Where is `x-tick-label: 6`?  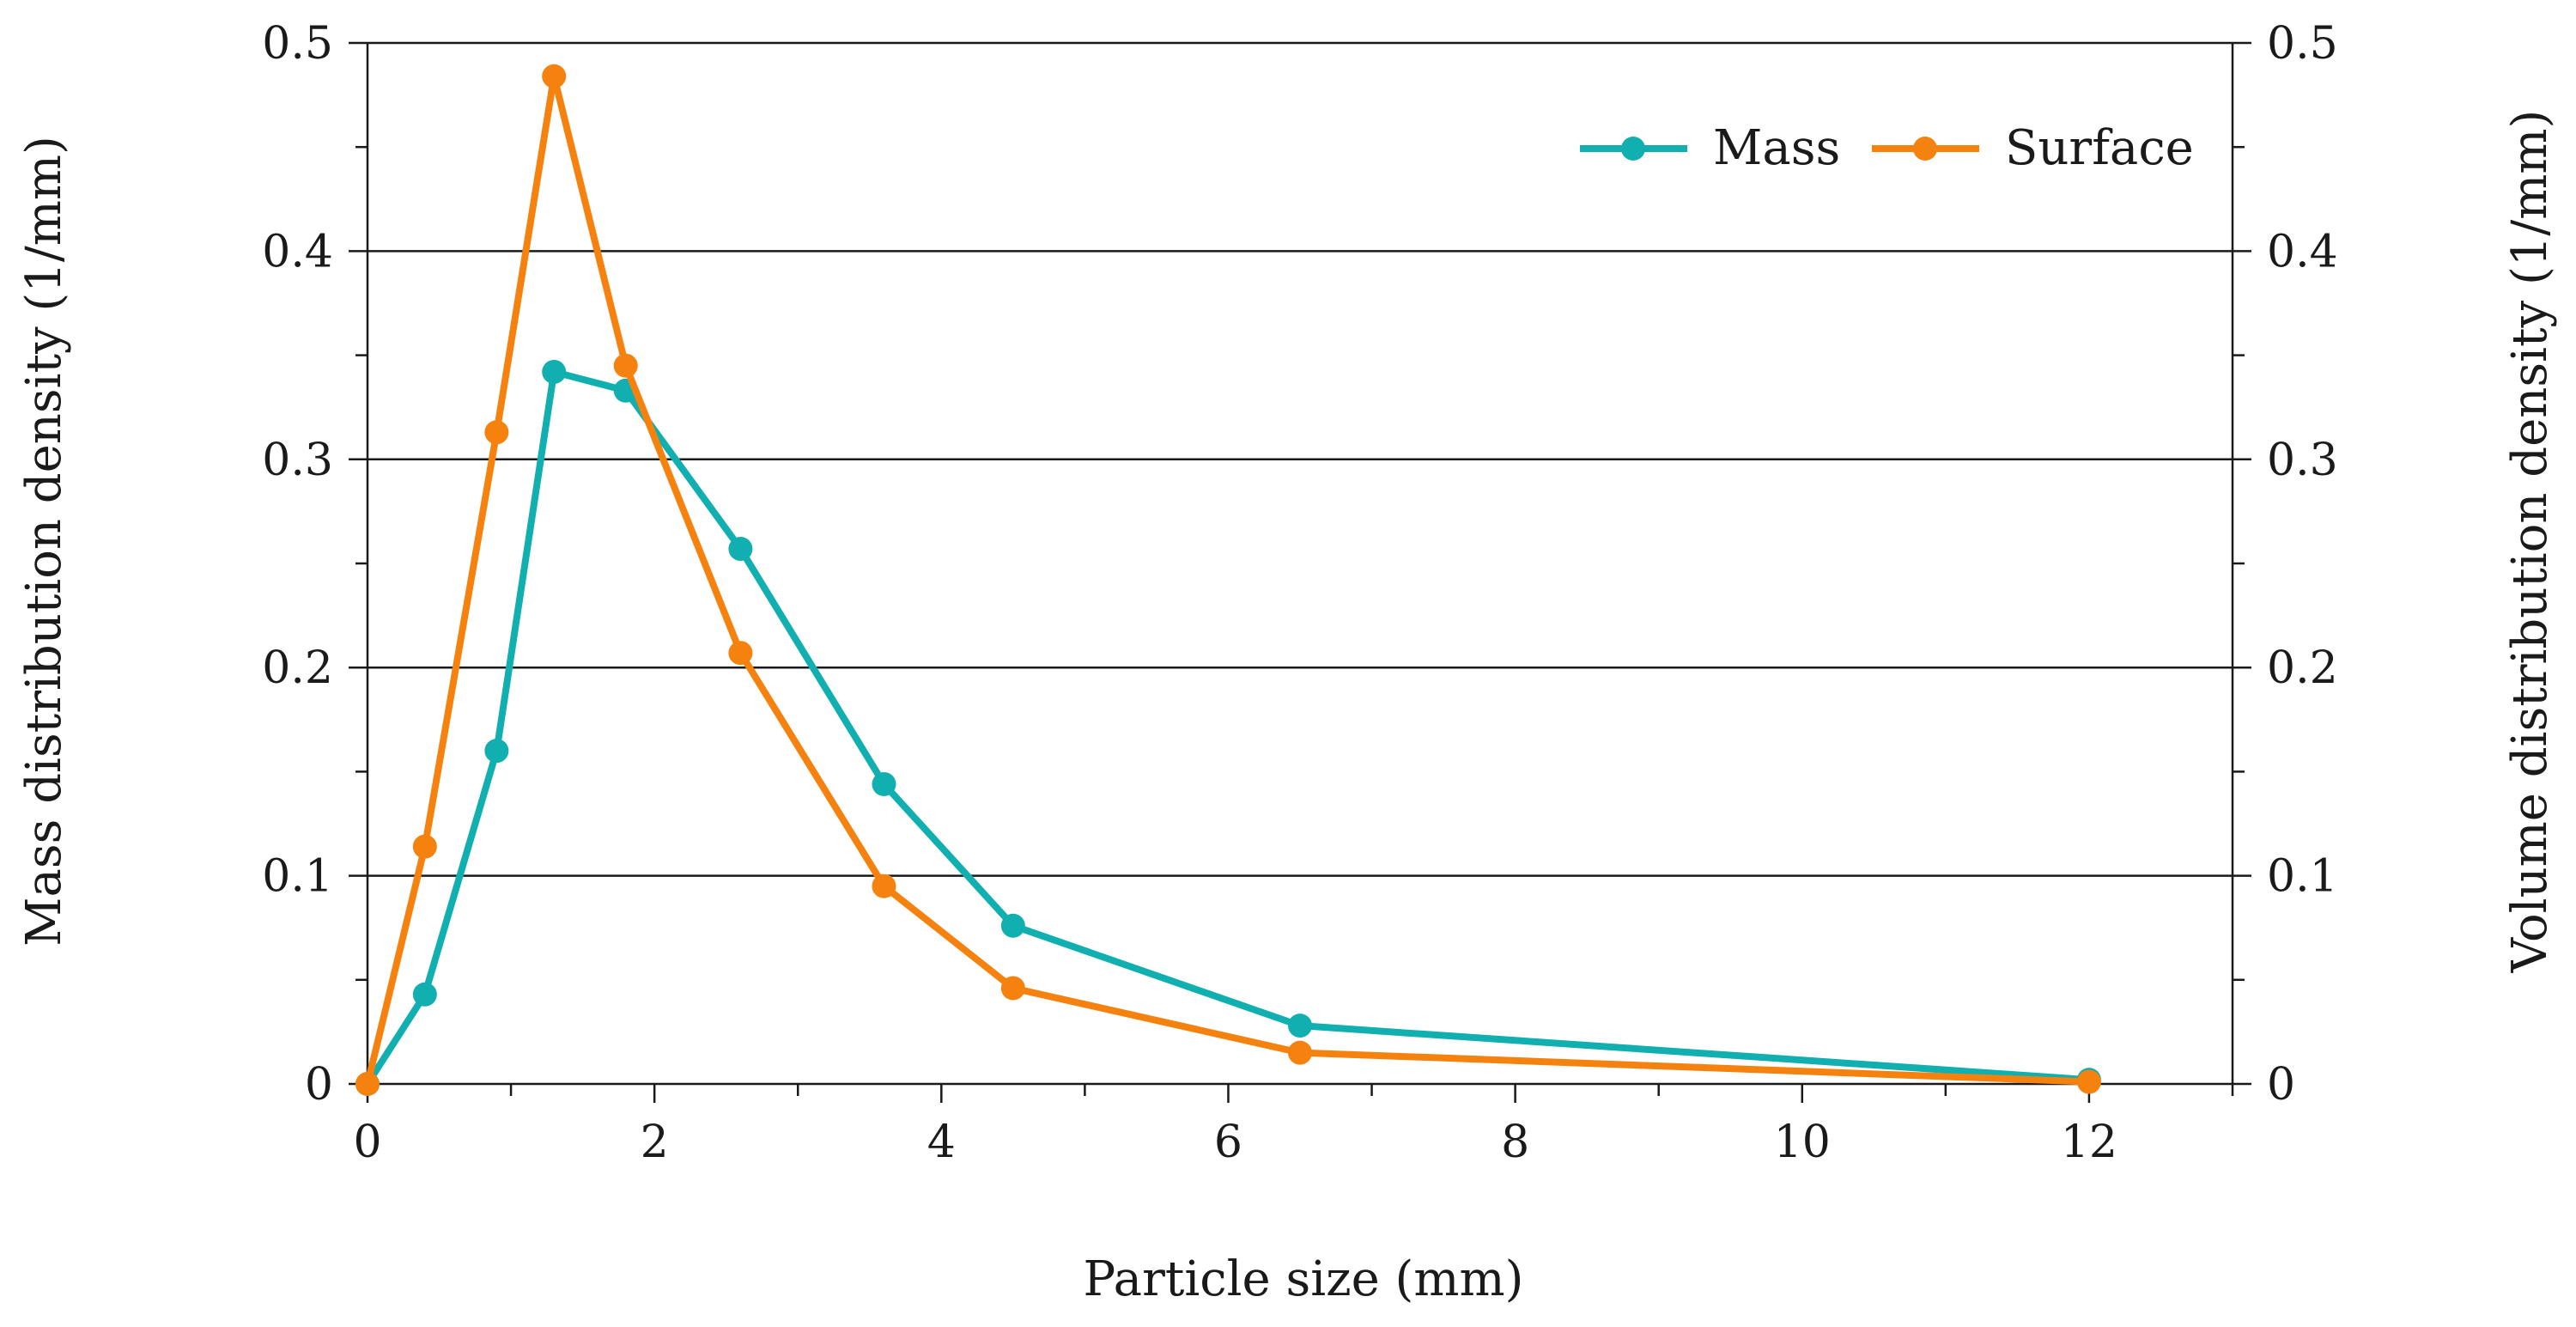
x-tick-label: 6 is located at coordinates (1228, 1142).